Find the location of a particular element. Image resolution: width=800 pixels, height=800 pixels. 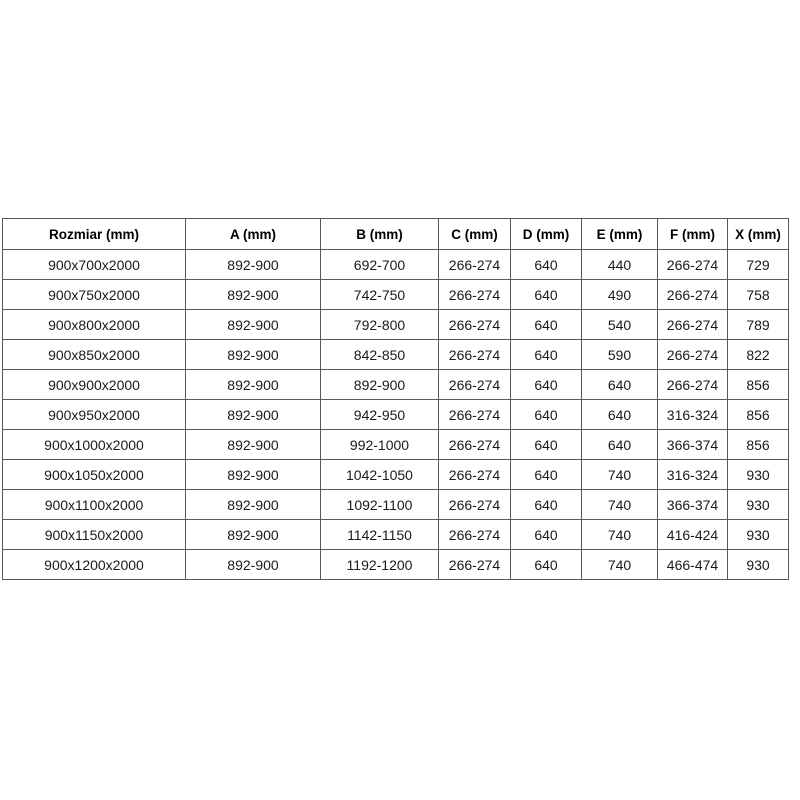

table-cell: 900x850x2000 is located at coordinates (94, 354).